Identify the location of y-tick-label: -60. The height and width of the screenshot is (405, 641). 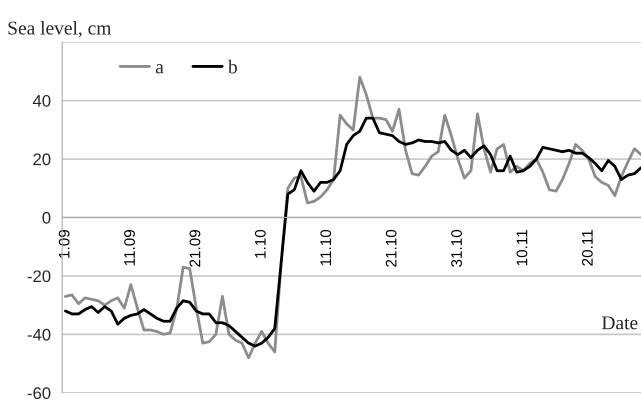
(39, 393).